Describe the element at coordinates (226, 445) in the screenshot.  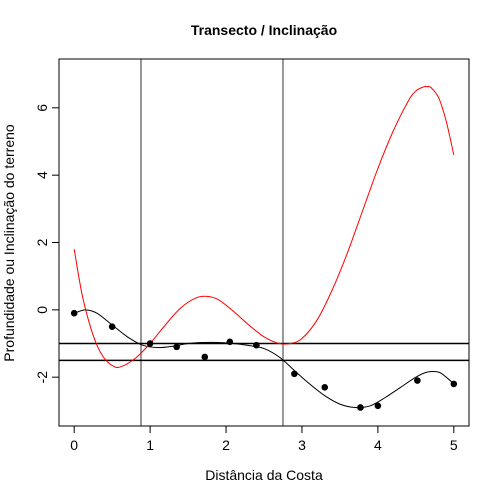
I see `x-tick-label: 2` at that location.